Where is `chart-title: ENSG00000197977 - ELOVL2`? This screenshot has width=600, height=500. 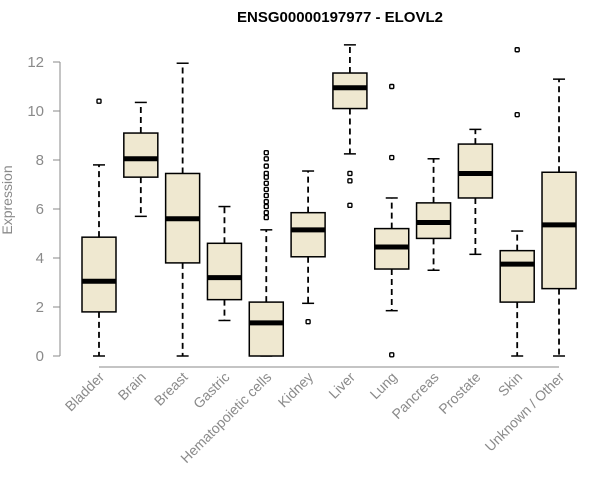 chart-title: ENSG00000197977 - ELOVL2 is located at coordinates (340, 17).